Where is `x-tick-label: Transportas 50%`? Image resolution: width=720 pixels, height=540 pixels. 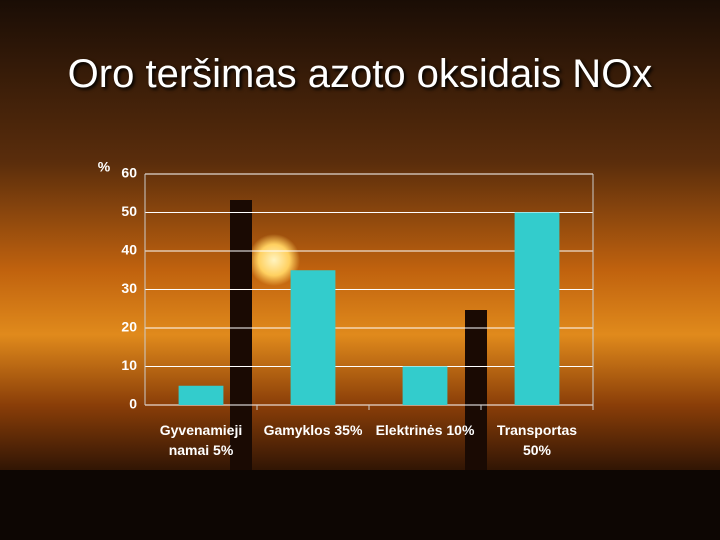 x-tick-label: Transportas 50% is located at coordinates (537, 440).